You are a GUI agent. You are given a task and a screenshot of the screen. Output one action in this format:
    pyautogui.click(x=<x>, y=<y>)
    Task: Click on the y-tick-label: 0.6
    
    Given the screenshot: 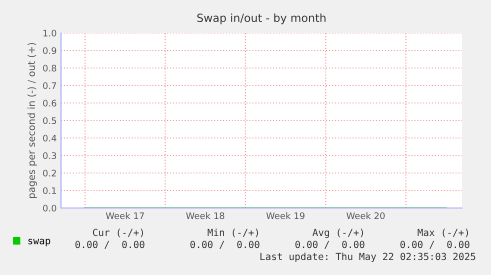 What is the action you would take?
    pyautogui.click(x=49, y=103)
    